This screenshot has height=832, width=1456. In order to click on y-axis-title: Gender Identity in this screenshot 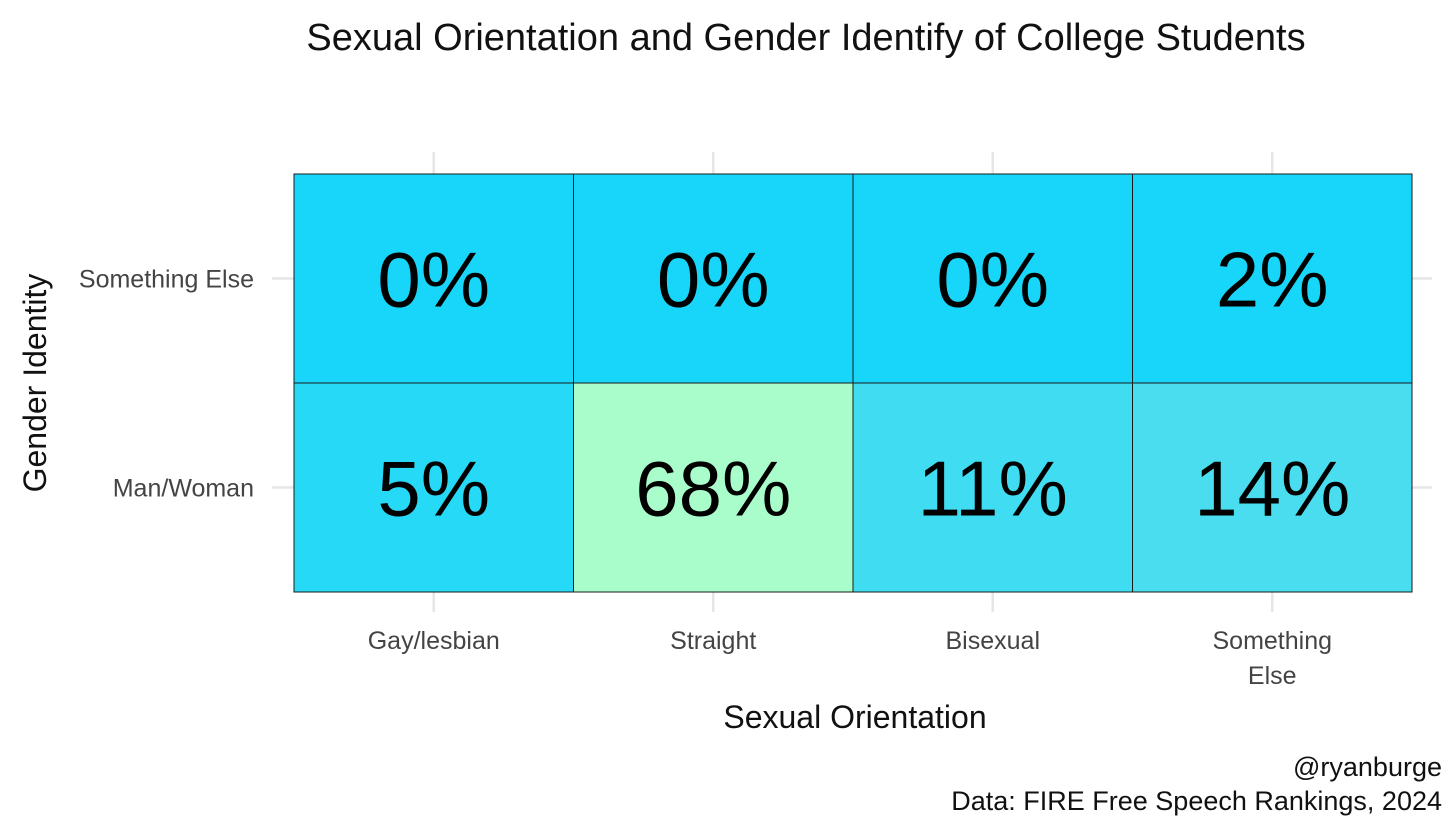, I will do `click(35, 383)`.